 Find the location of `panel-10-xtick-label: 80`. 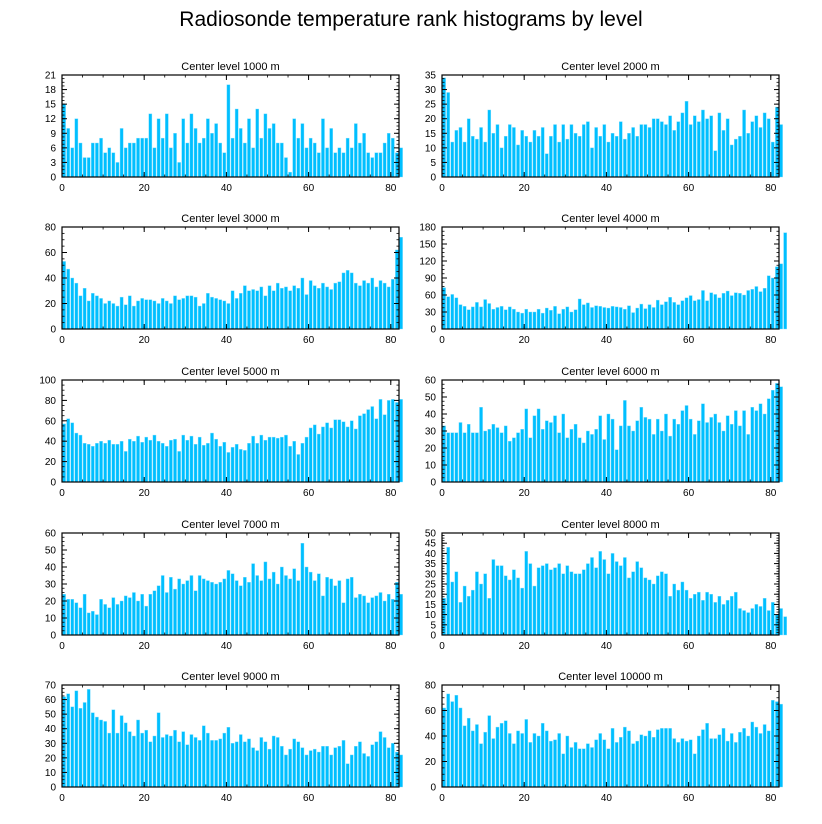

panel-10-xtick-label: 80 is located at coordinates (771, 798).